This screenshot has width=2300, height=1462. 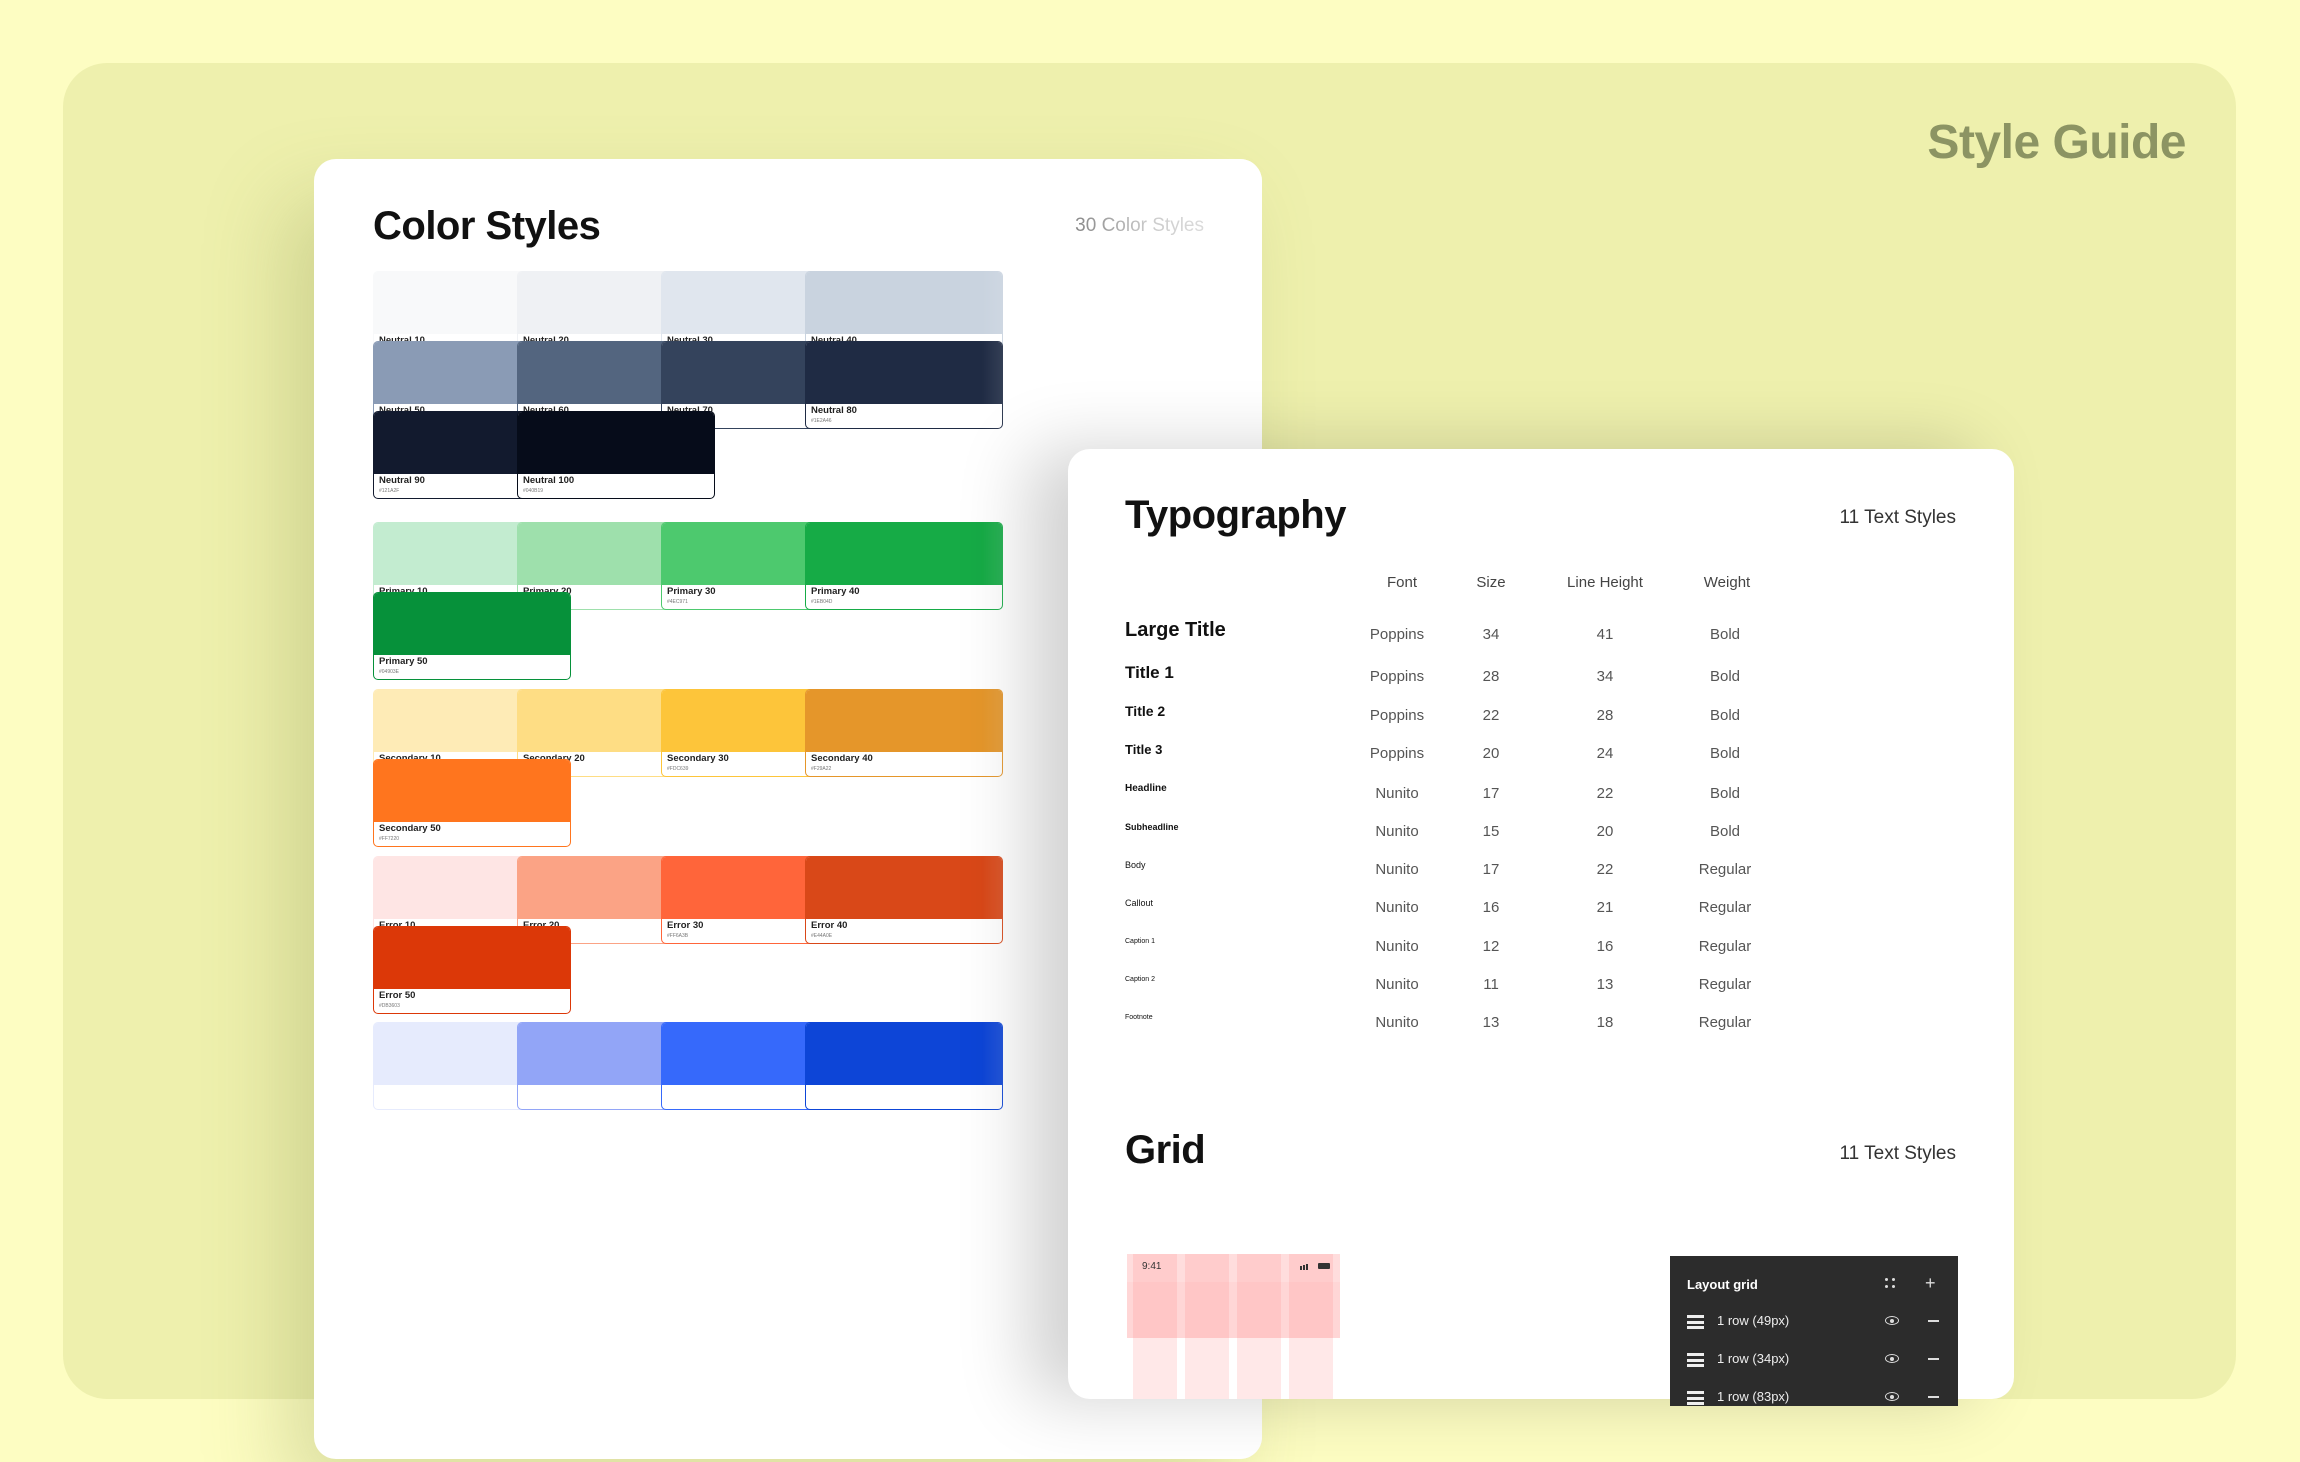 What do you see at coordinates (822, 602) in the screenshot?
I see `swatch-hex: #1EB04D` at bounding box center [822, 602].